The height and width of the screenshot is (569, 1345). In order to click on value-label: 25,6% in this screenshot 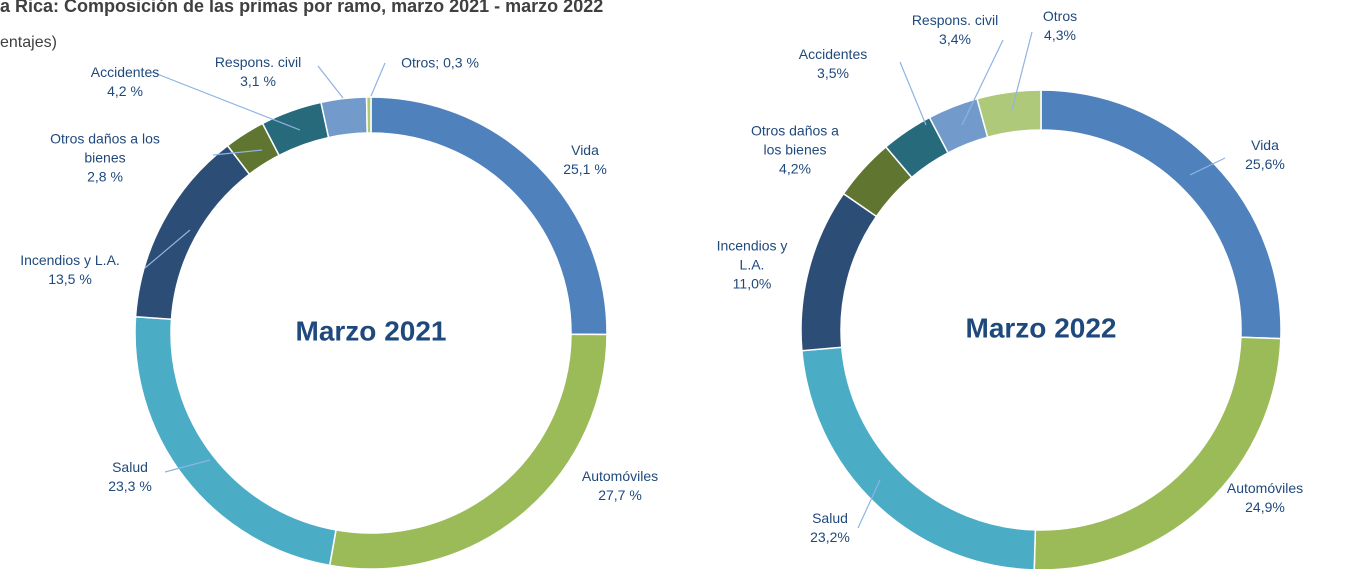, I will do `click(1265, 164)`.